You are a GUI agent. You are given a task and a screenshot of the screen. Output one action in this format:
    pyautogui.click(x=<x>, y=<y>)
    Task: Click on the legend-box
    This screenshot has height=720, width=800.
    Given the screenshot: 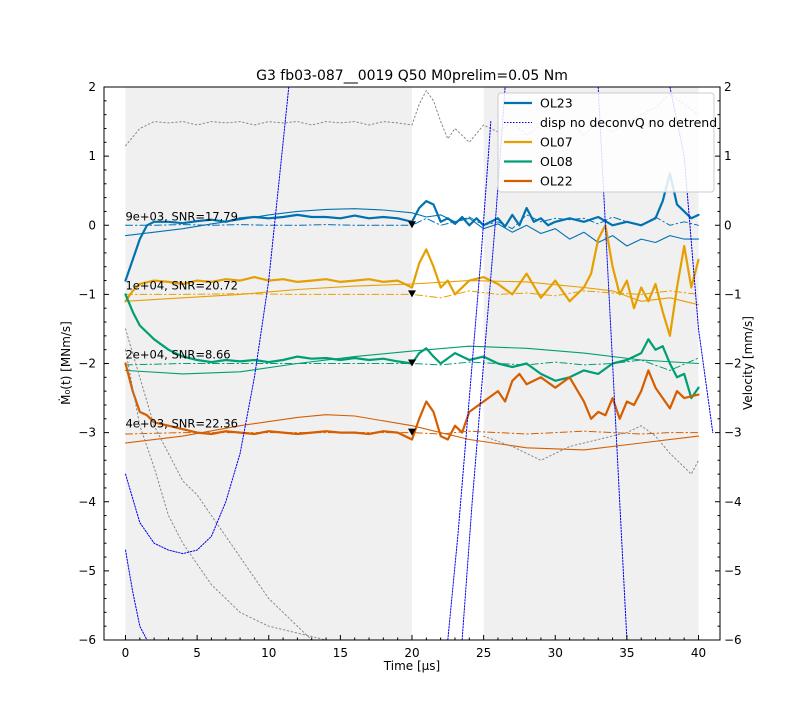 What is the action you would take?
    pyautogui.click(x=606, y=142)
    